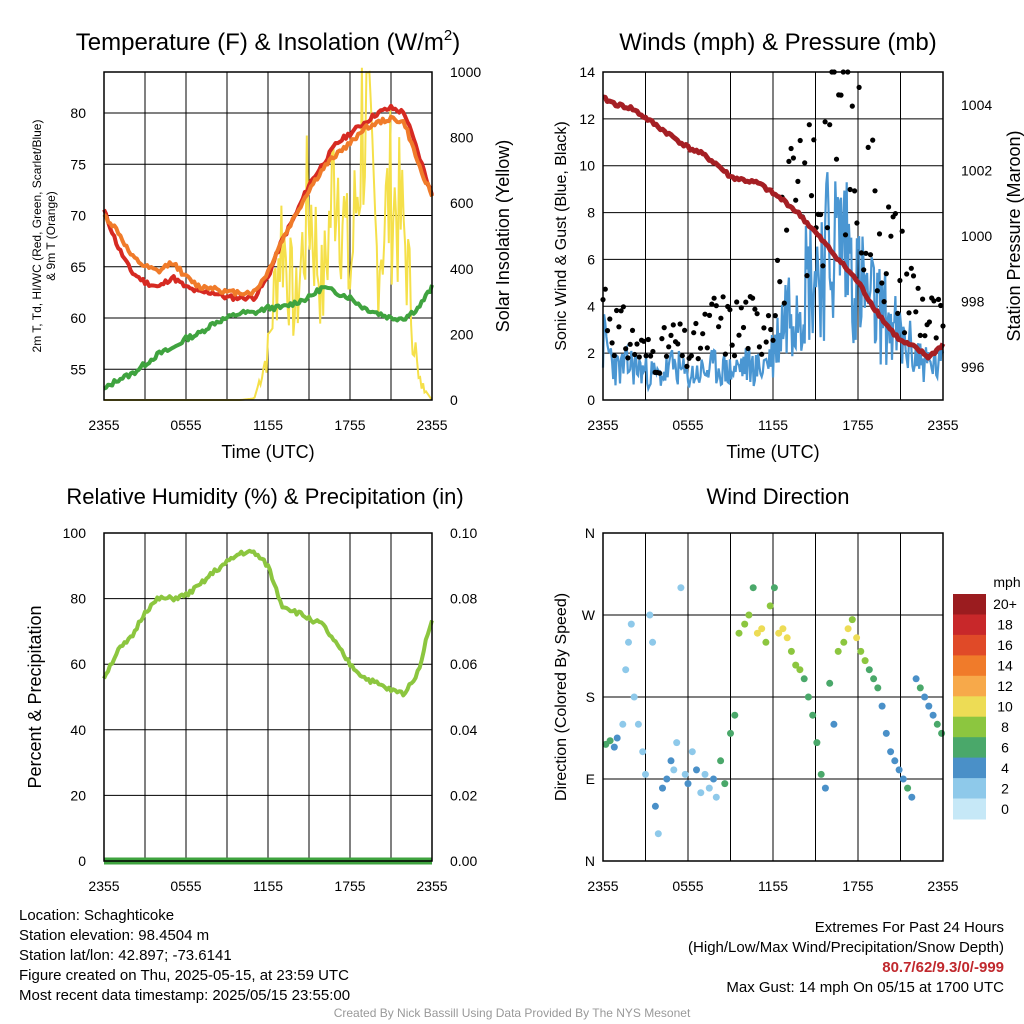  I want to click on chart-title: Wind Direction, so click(777, 496).